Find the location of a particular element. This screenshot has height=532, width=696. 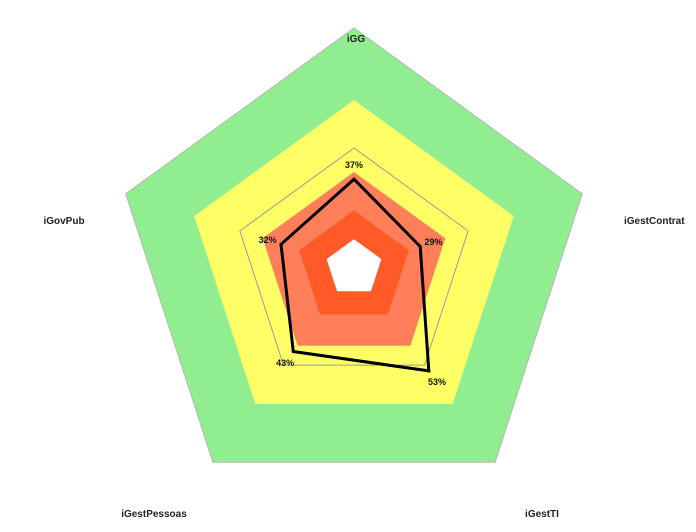

data-point-iGestTI is located at coordinates (429, 371).